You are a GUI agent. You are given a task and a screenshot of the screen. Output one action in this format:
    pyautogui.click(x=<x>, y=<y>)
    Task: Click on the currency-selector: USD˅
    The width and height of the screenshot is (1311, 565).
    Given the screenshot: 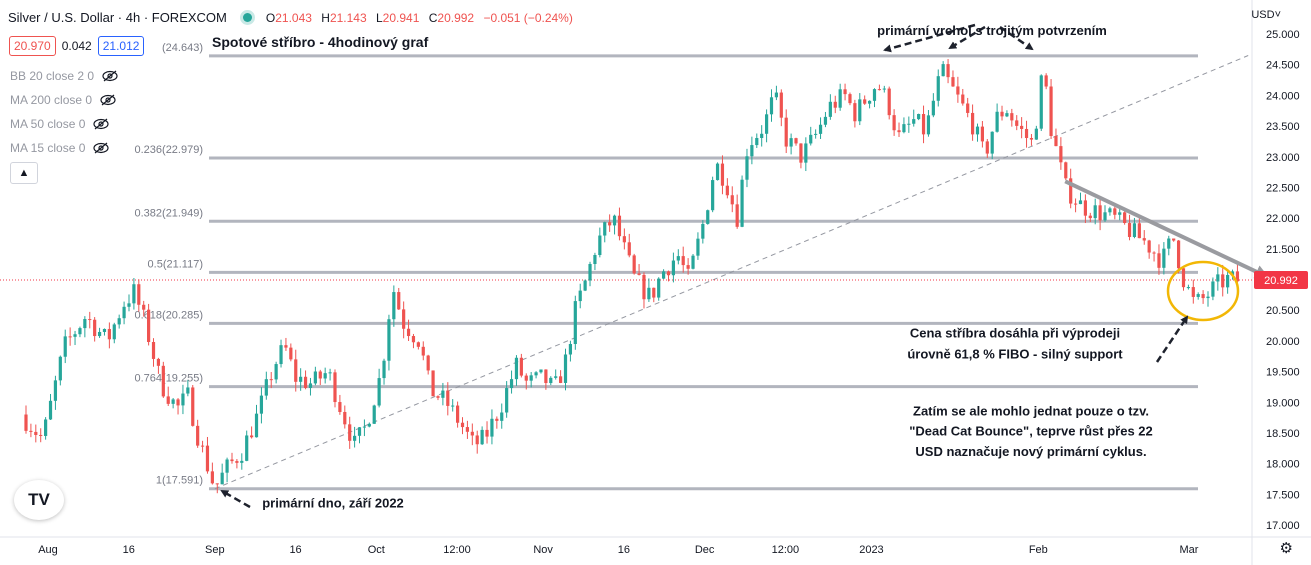 What is the action you would take?
    pyautogui.click(x=1266, y=15)
    